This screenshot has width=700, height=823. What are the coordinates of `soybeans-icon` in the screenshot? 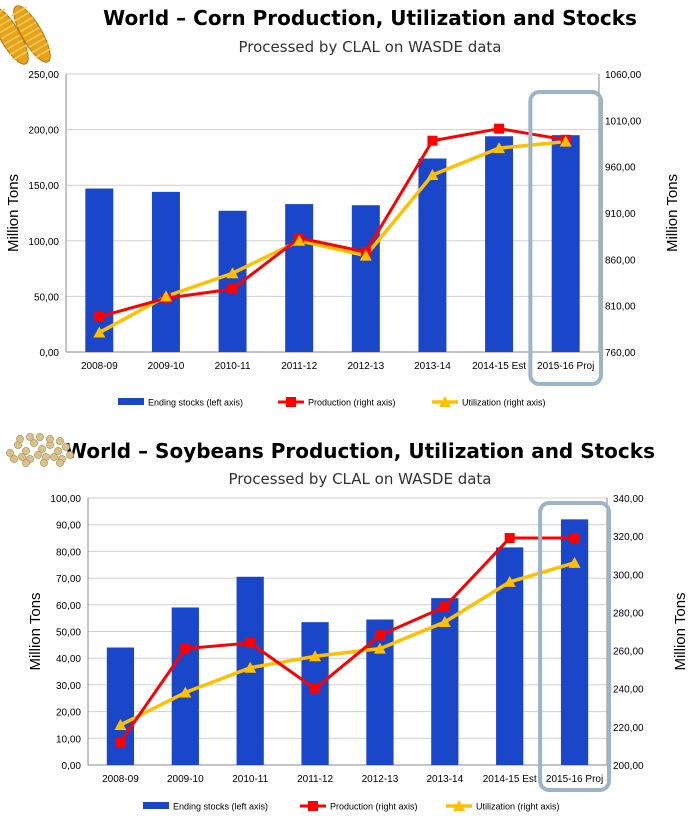 It's located at (40, 450).